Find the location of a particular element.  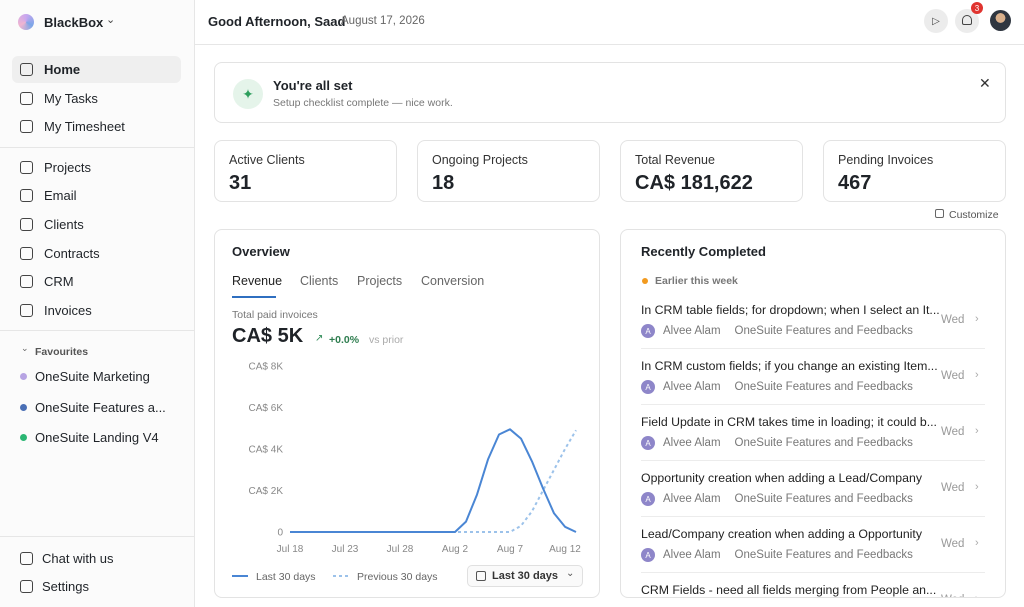

tab: Projects is located at coordinates (380, 281).